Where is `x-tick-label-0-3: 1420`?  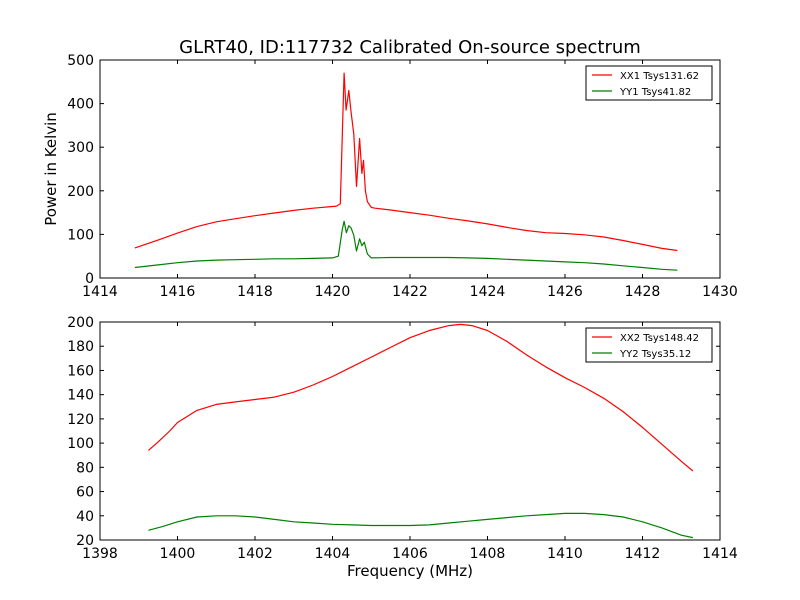 x-tick-label-0-3: 1420 is located at coordinates (333, 292).